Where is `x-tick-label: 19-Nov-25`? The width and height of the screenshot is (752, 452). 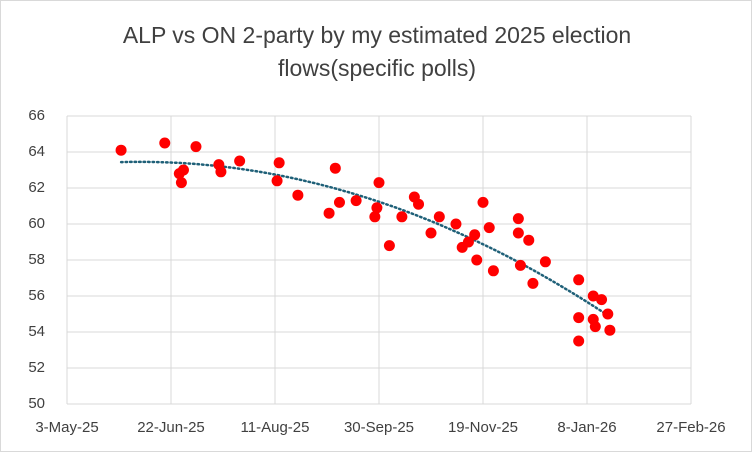
x-tick-label: 19-Nov-25 is located at coordinates (483, 427).